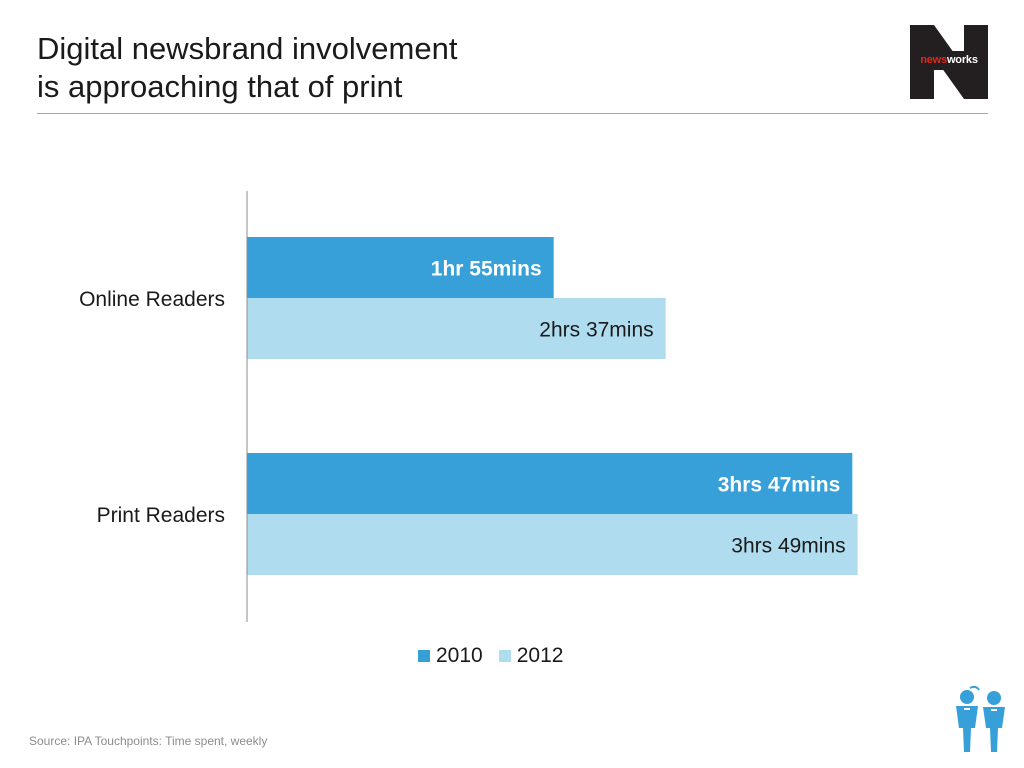  Describe the element at coordinates (980, 719) in the screenshot. I see `two-readers-icon` at that location.